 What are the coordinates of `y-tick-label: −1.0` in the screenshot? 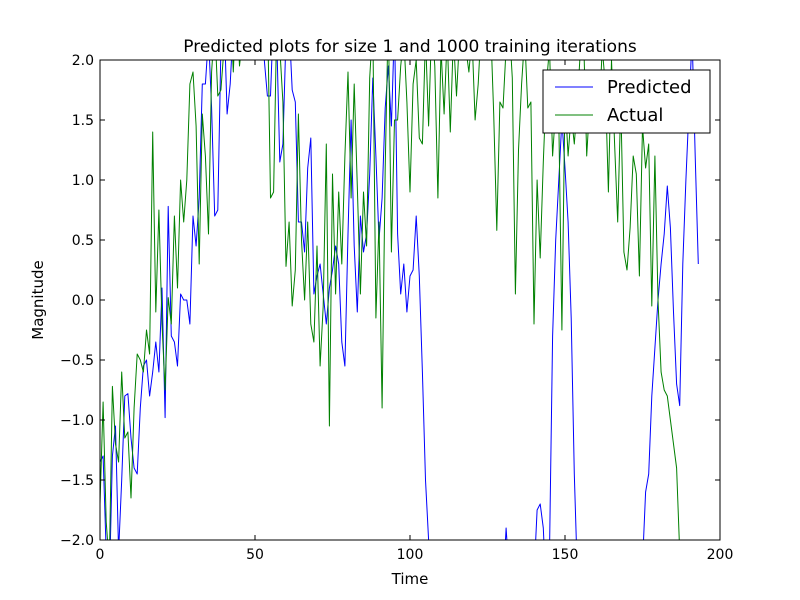 It's located at (77, 421).